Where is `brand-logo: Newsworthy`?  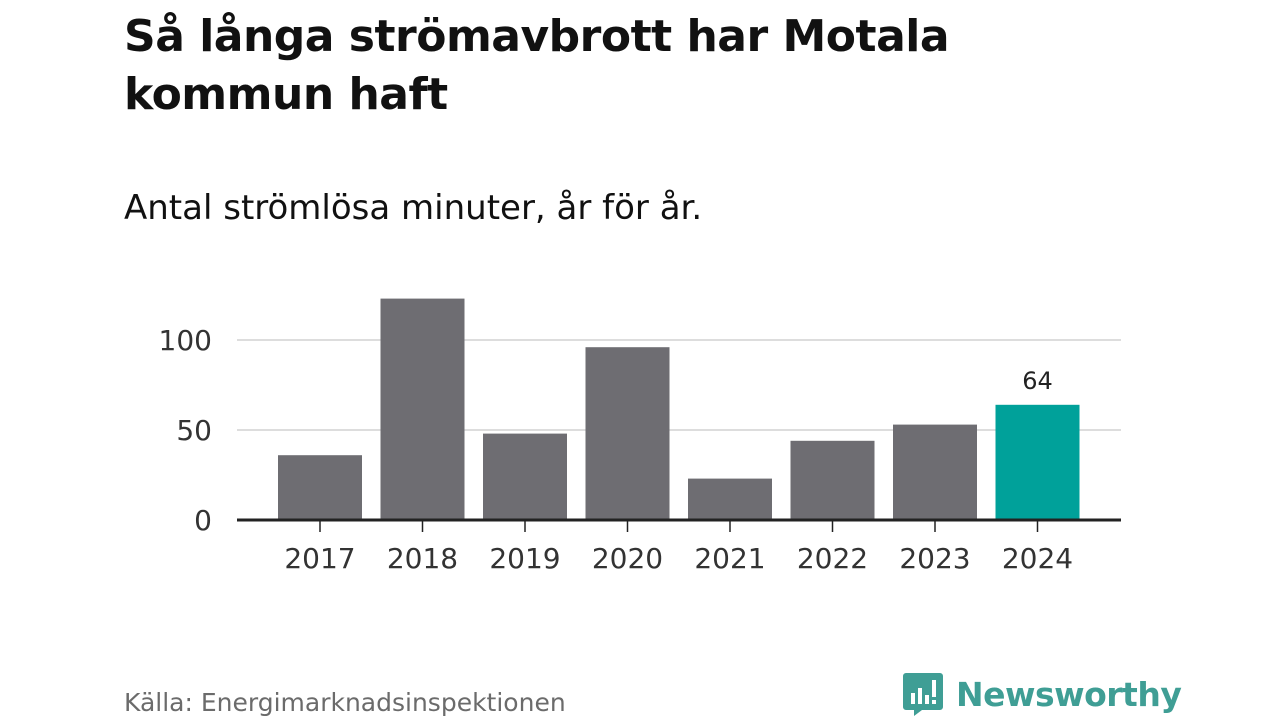
brand-logo: Newsworthy is located at coordinates (1042, 694).